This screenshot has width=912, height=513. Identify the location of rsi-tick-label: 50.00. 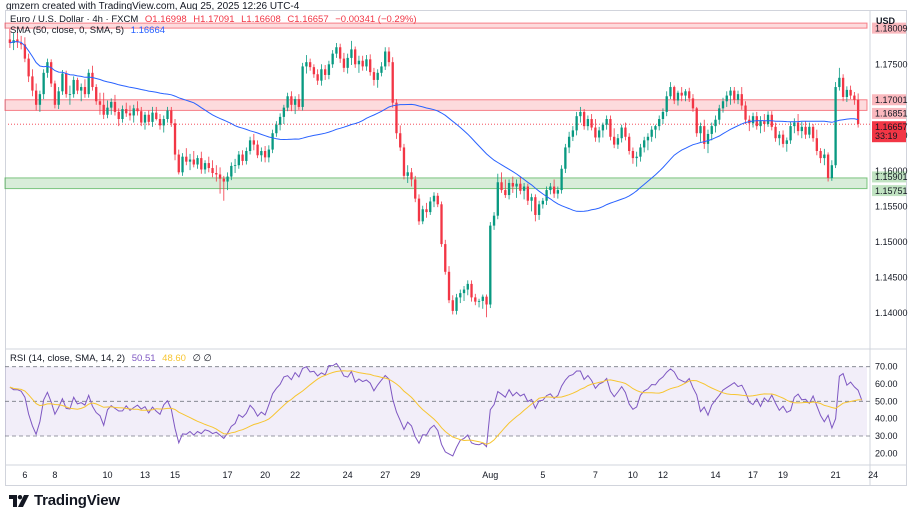
(886, 401).